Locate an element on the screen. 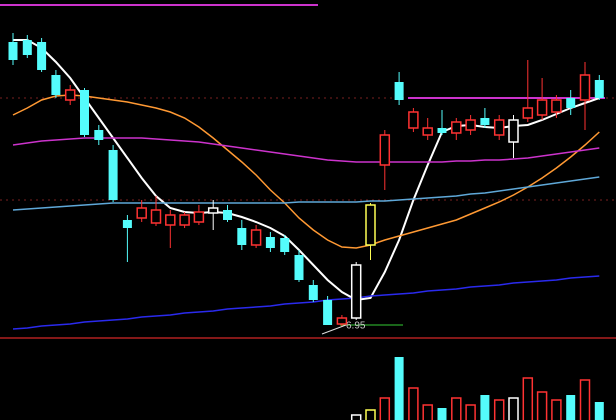 The width and height of the screenshot is (616, 420). low-label: 6.95 is located at coordinates (356, 326).